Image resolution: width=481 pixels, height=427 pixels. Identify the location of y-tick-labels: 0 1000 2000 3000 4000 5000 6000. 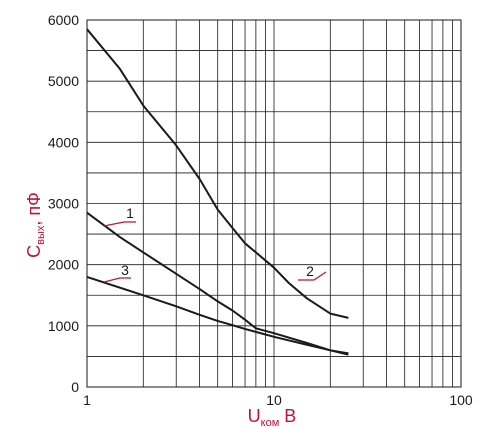
(63, 203).